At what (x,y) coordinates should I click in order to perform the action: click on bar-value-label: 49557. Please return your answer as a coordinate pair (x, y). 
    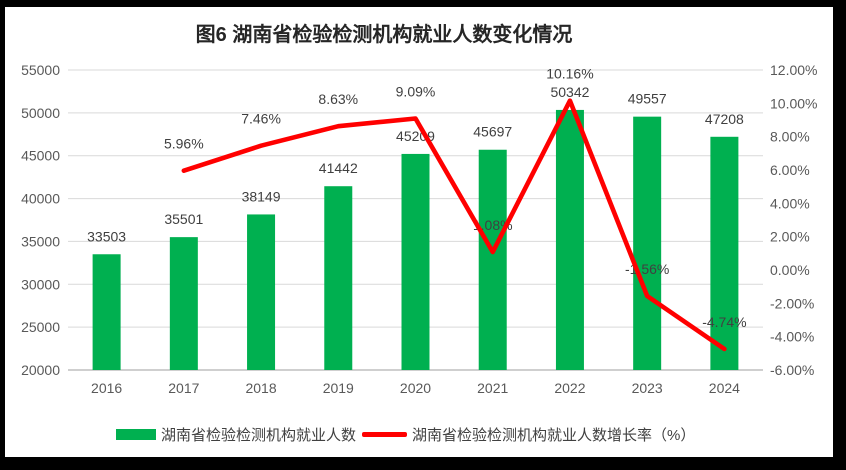
    Looking at the image, I should click on (647, 99).